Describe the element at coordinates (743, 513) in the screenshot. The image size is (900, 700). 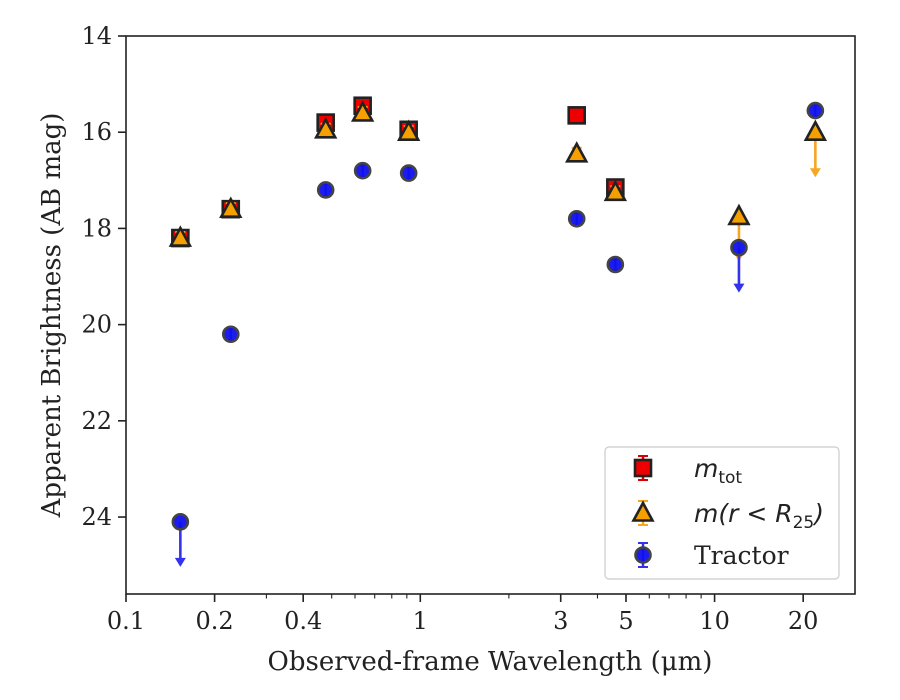
I see `legend-label-base: m(r < R` at that location.